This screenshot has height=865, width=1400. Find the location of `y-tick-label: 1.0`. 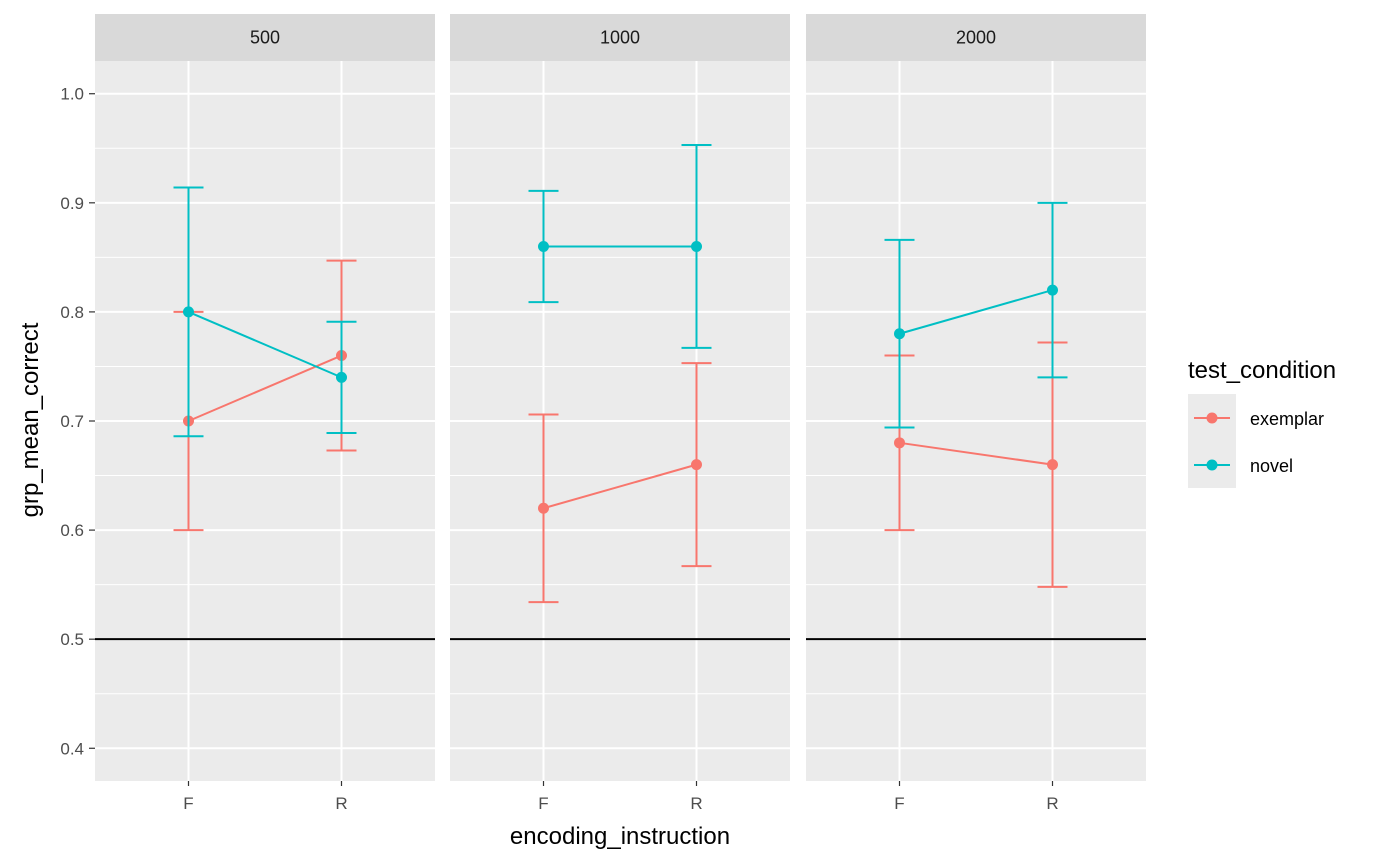

y-tick-label: 1.0 is located at coordinates (72, 94).